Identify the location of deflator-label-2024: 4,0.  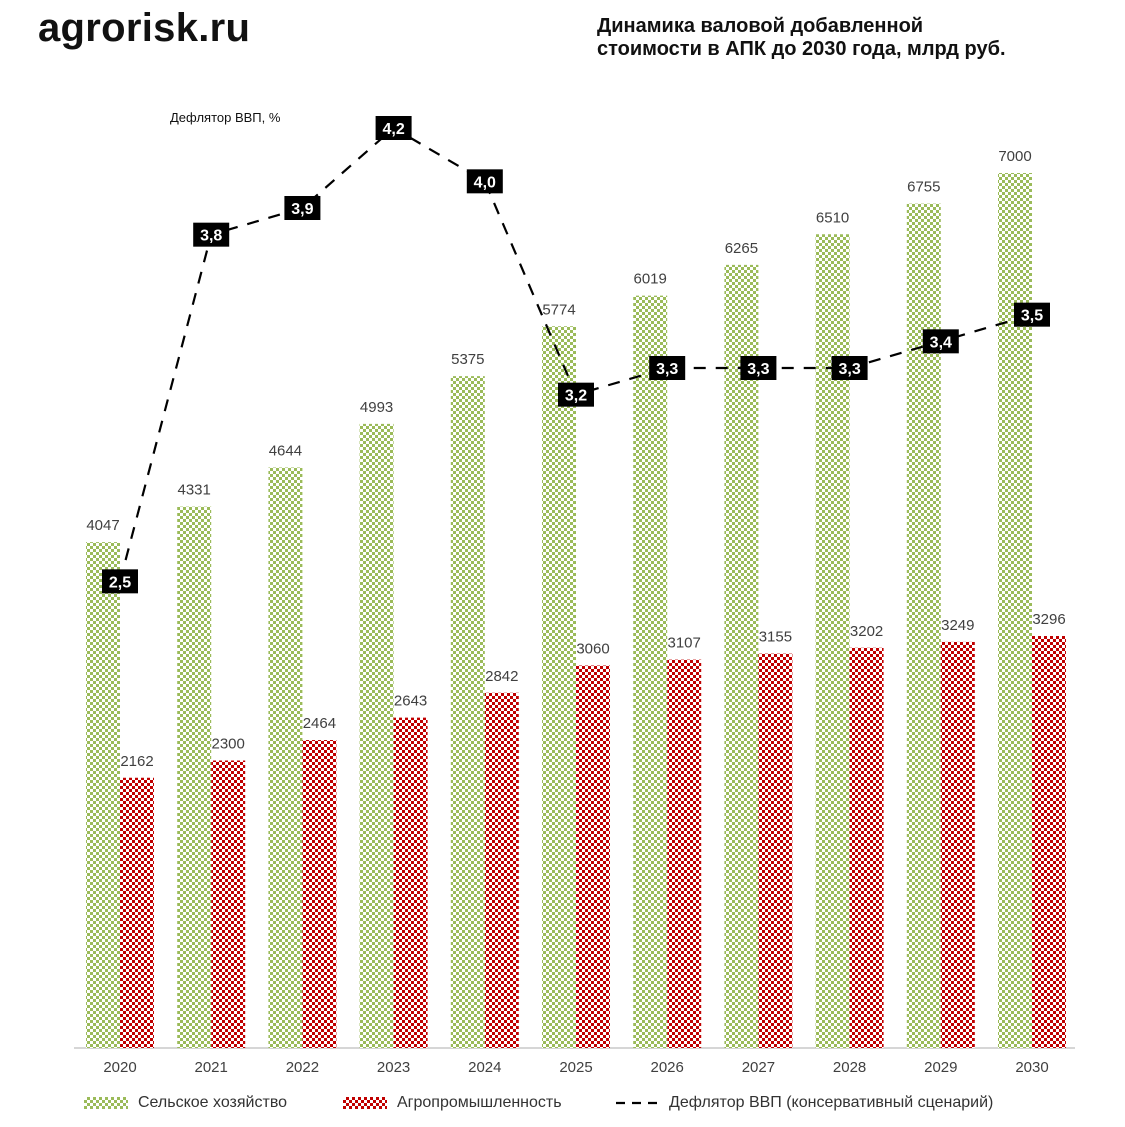
(485, 182).